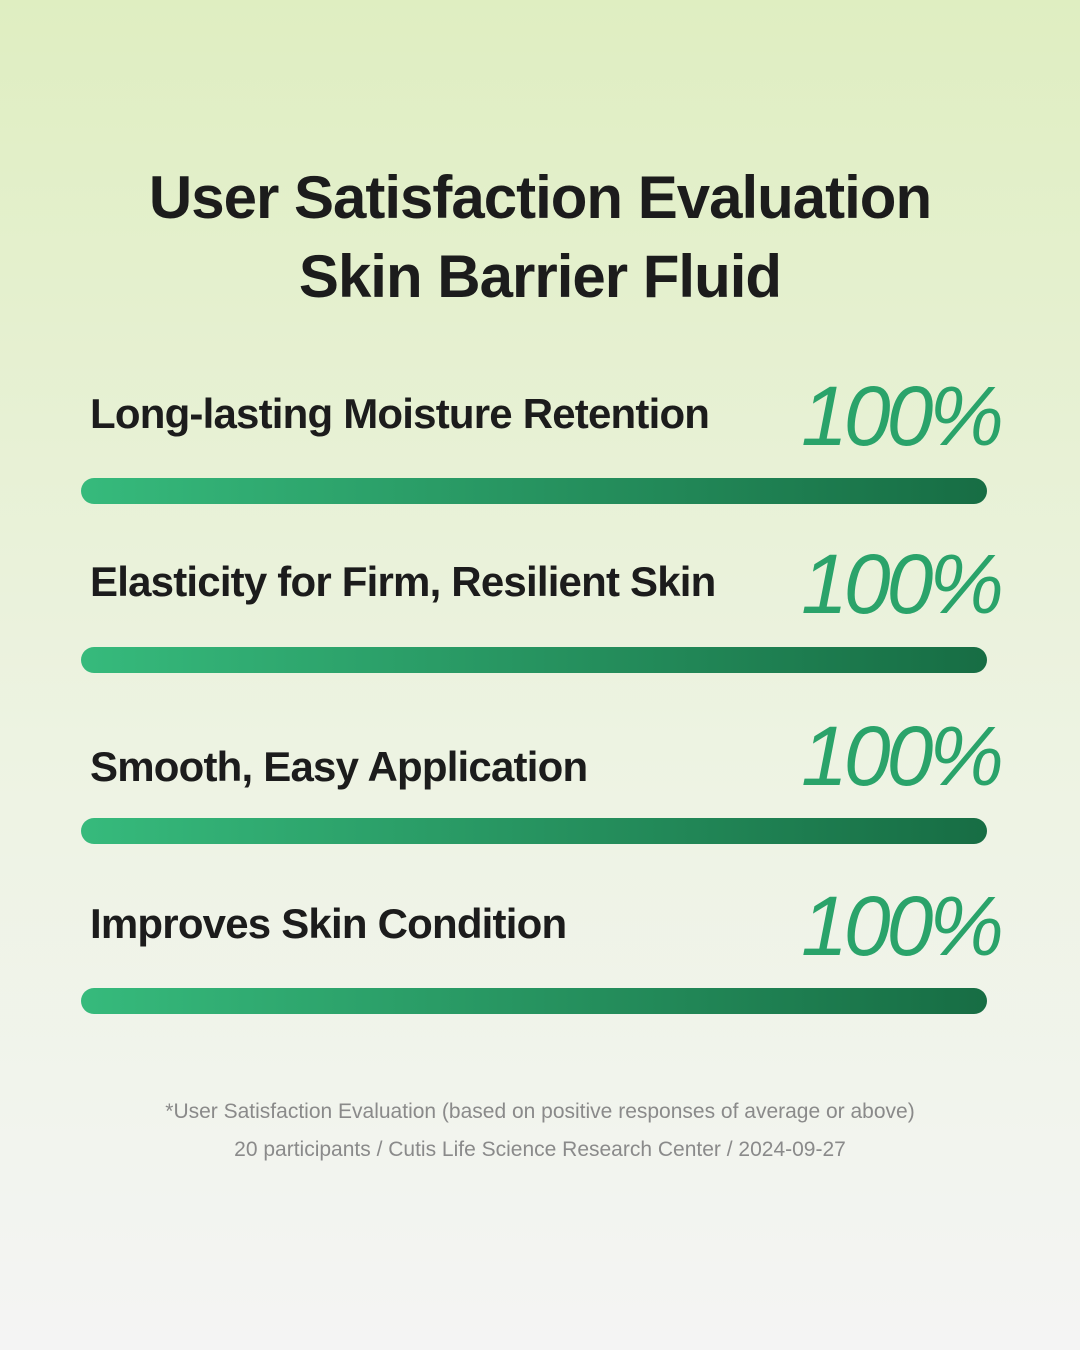 The width and height of the screenshot is (1080, 1350). I want to click on category-label: Elasticity for Firm, Resilient Skin, so click(403, 581).